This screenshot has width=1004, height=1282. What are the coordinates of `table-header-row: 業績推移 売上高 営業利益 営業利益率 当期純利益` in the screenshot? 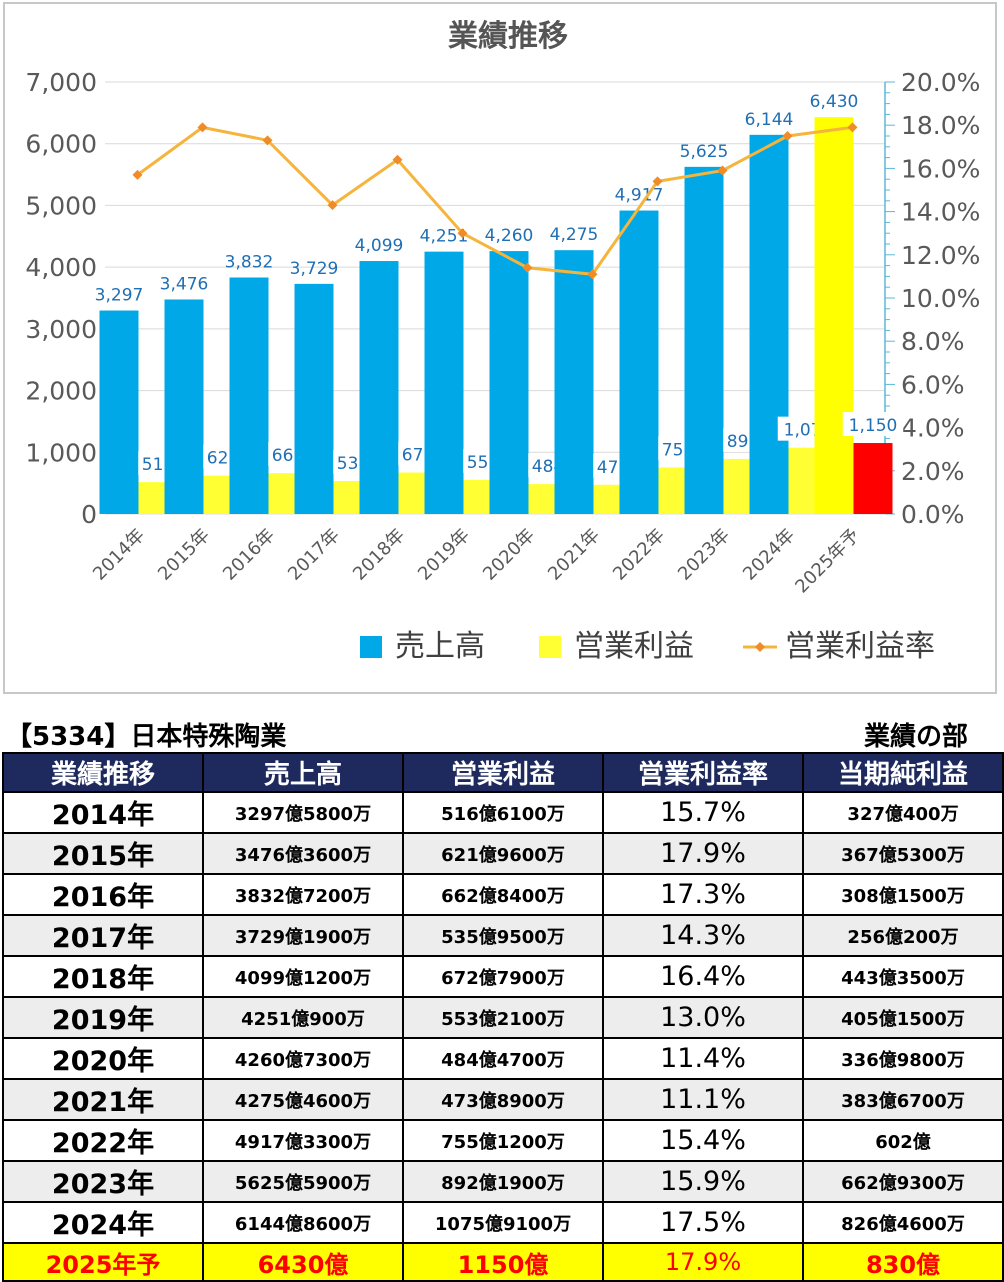 It's located at (503, 772).